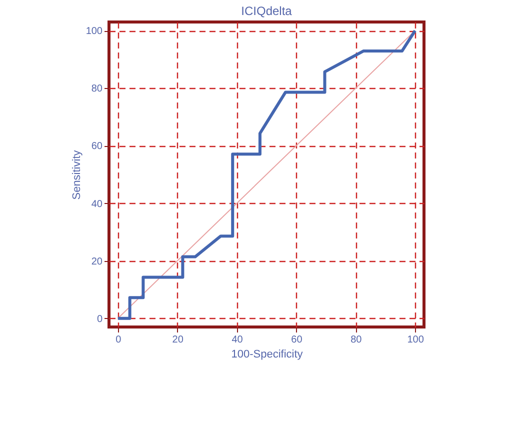 The image size is (513, 423). What do you see at coordinates (99, 319) in the screenshot?
I see `y-tick-label: 0` at bounding box center [99, 319].